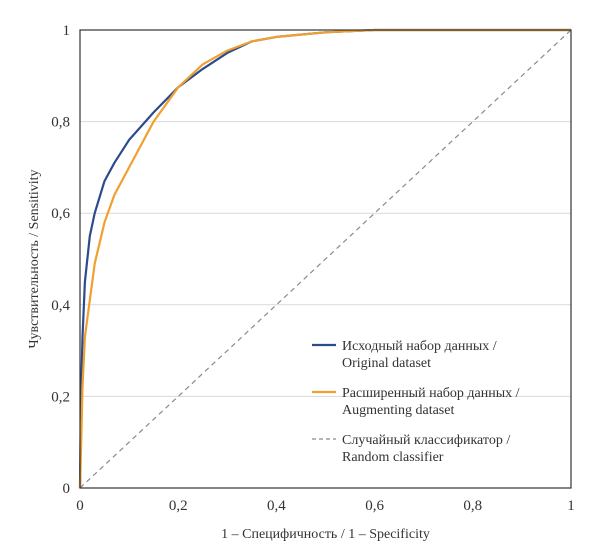 This screenshot has width=600, height=559. What do you see at coordinates (276, 506) in the screenshot?
I see `x-tick-label-2: 0,4` at bounding box center [276, 506].